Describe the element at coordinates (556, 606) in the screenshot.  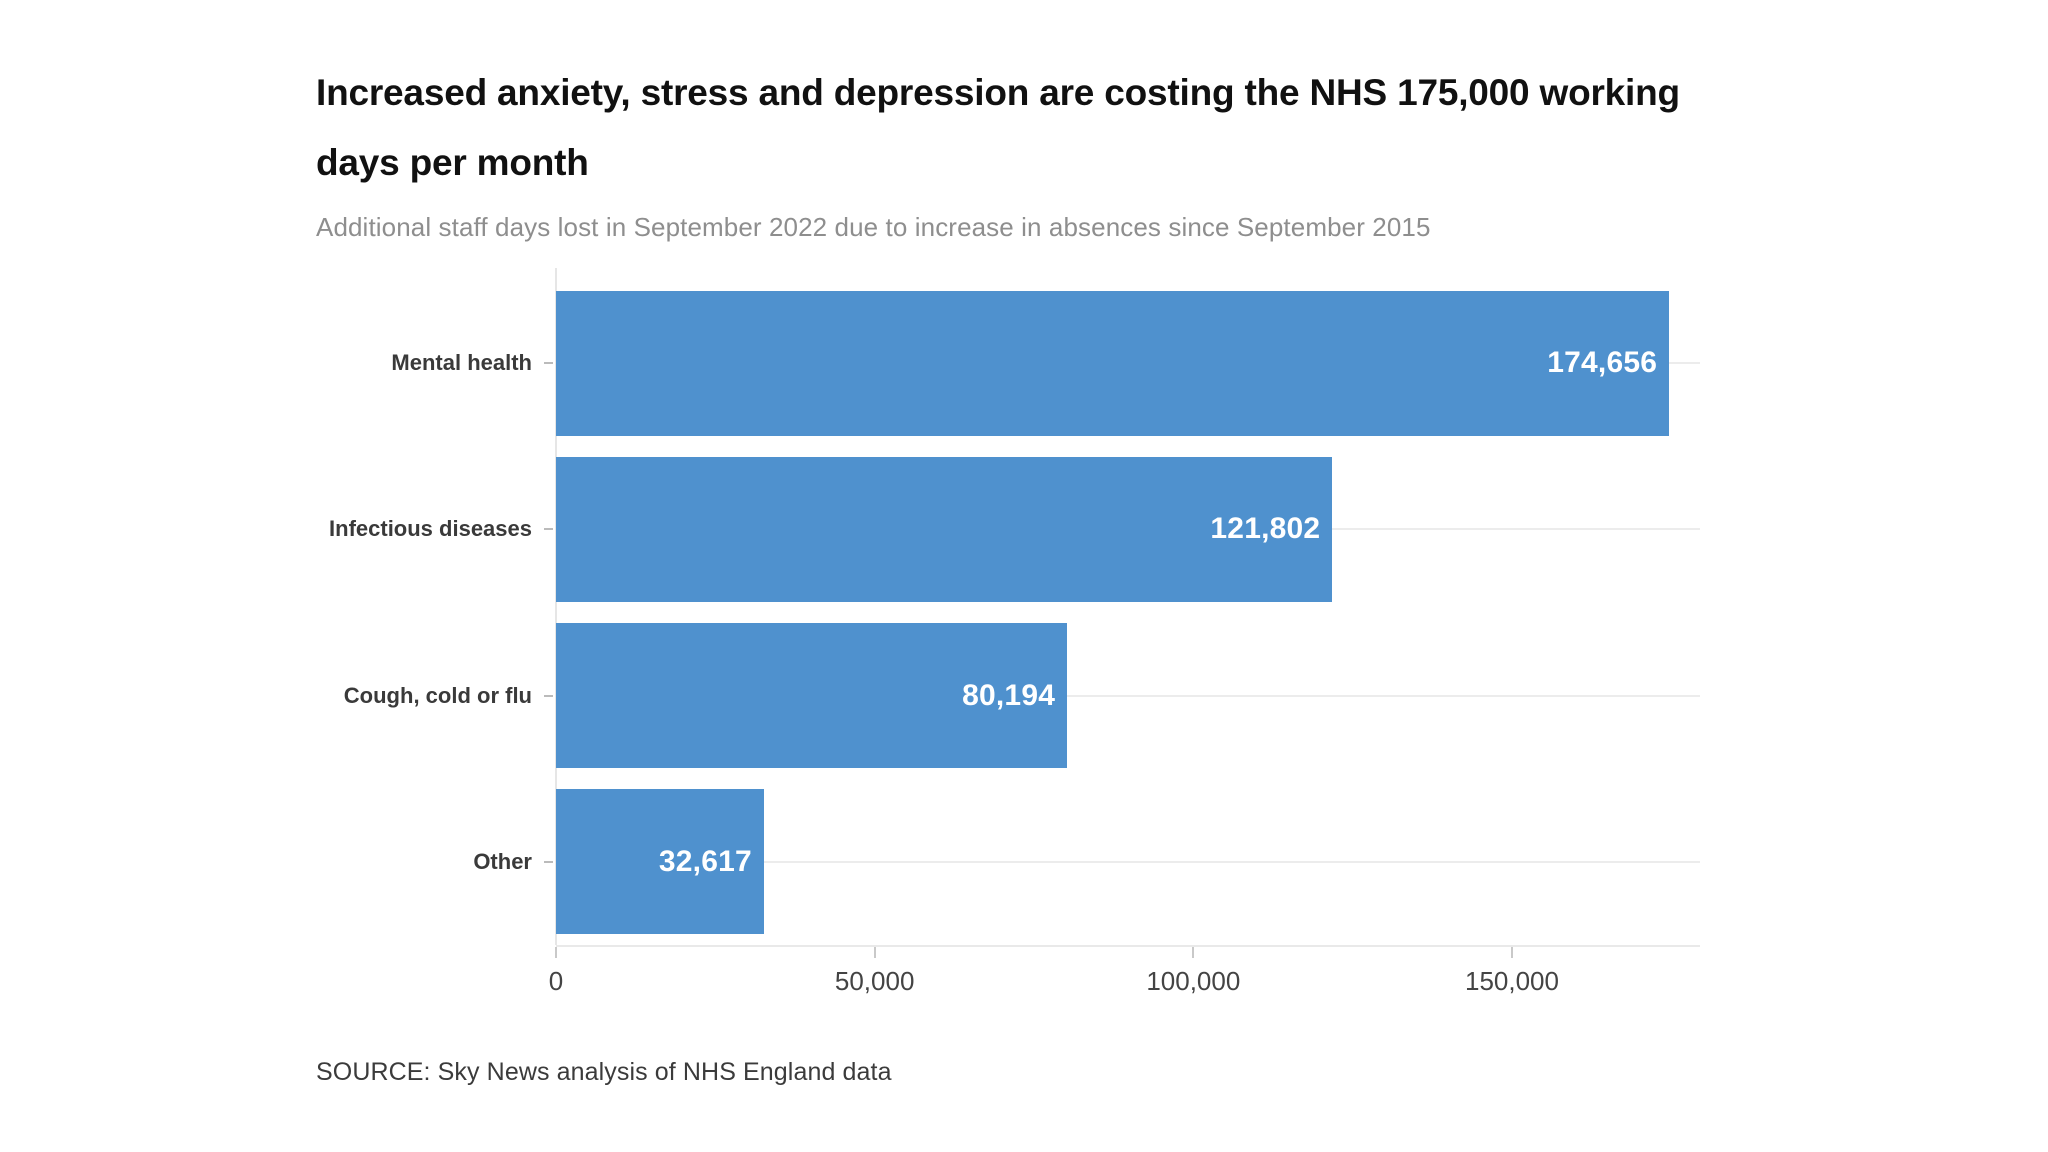
I see `y-axis-line` at that location.